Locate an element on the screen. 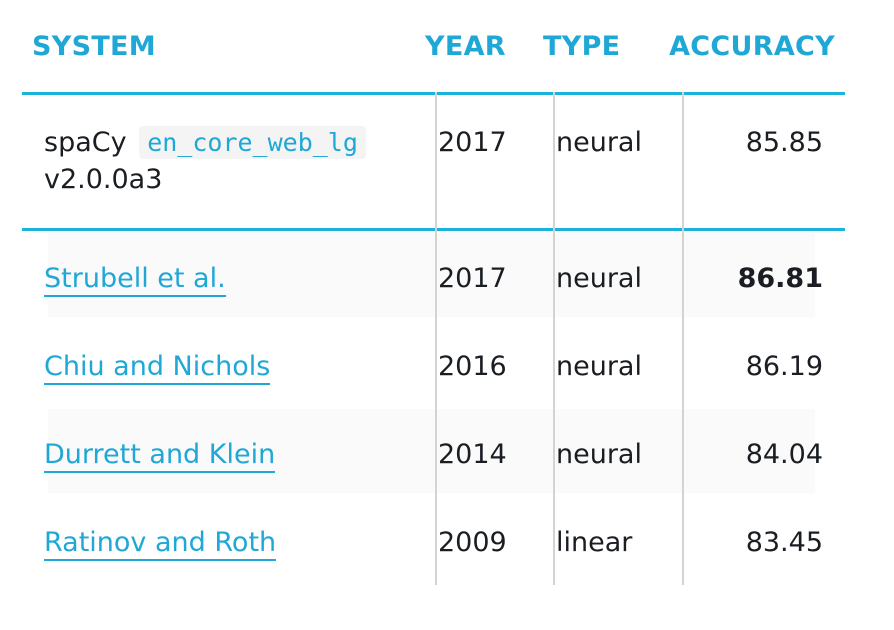 The height and width of the screenshot is (630, 894). system-cell: Durrett and Klein is located at coordinates (160, 454).